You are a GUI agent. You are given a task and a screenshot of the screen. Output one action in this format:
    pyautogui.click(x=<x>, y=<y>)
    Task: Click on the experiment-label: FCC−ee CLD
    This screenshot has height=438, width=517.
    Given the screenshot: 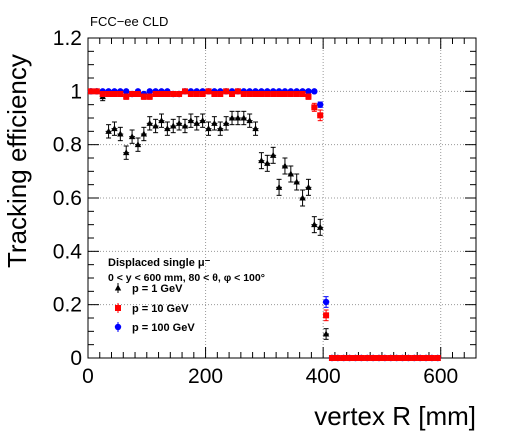 What is the action you would take?
    pyautogui.click(x=129, y=21)
    